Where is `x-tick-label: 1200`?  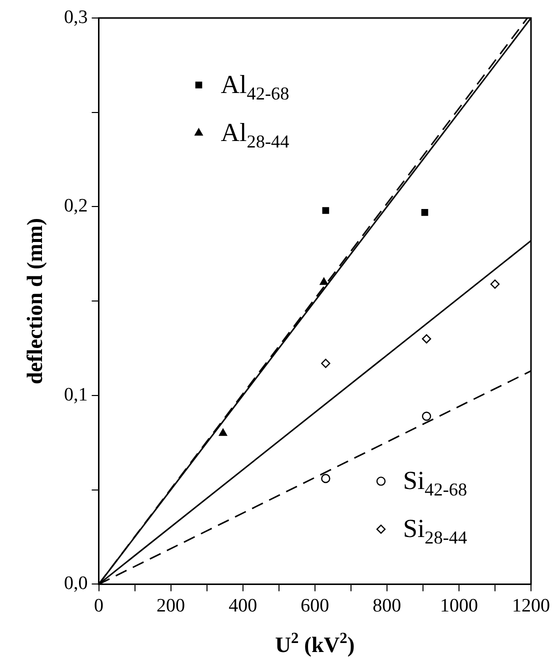 x-tick-label: 1200 is located at coordinates (531, 606).